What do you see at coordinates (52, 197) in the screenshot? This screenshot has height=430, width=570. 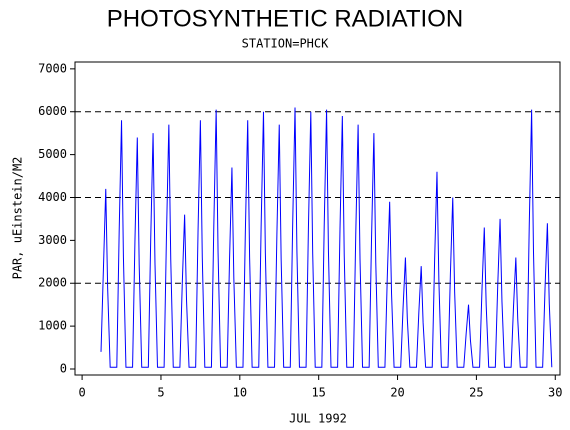 I see `y-tick-label: 4000` at bounding box center [52, 197].